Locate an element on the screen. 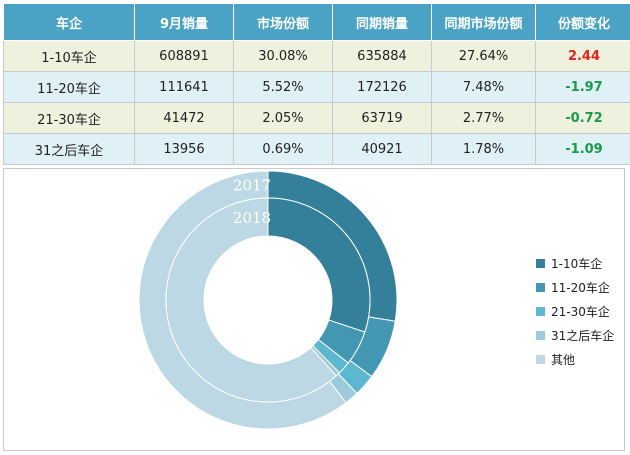 The image size is (630, 455). table-cell: 608891 is located at coordinates (184, 56).